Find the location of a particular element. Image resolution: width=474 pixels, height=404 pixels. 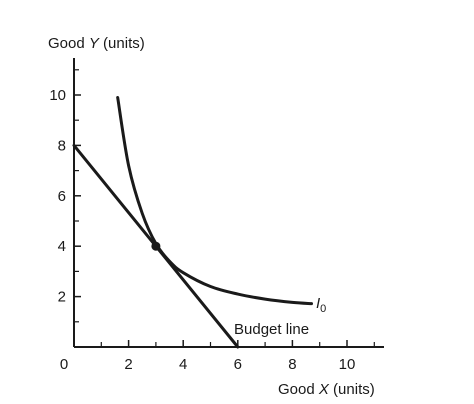

x-axis-label: Good X (units) is located at coordinates (326, 389).